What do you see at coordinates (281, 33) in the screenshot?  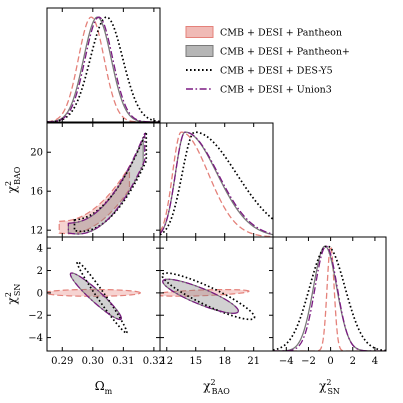 I see `legend-label-0: CMB + DESI + Pantheon` at bounding box center [281, 33].